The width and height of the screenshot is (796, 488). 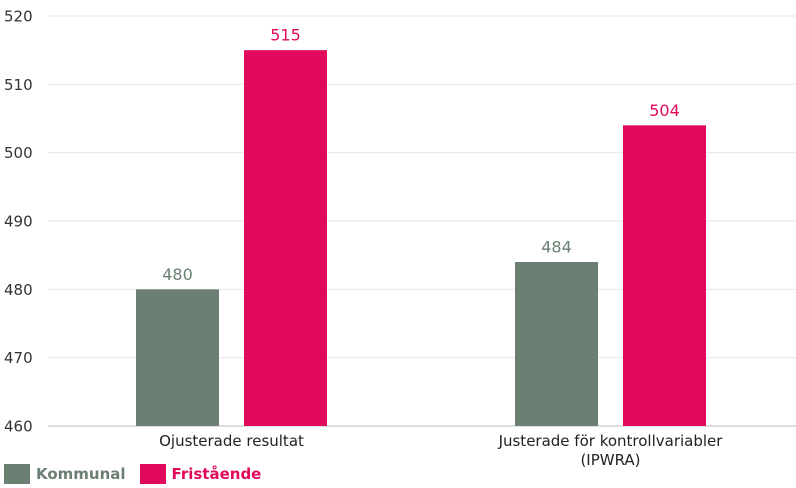 I want to click on x-tick-label: Ojusterade resultat, so click(x=231, y=441).